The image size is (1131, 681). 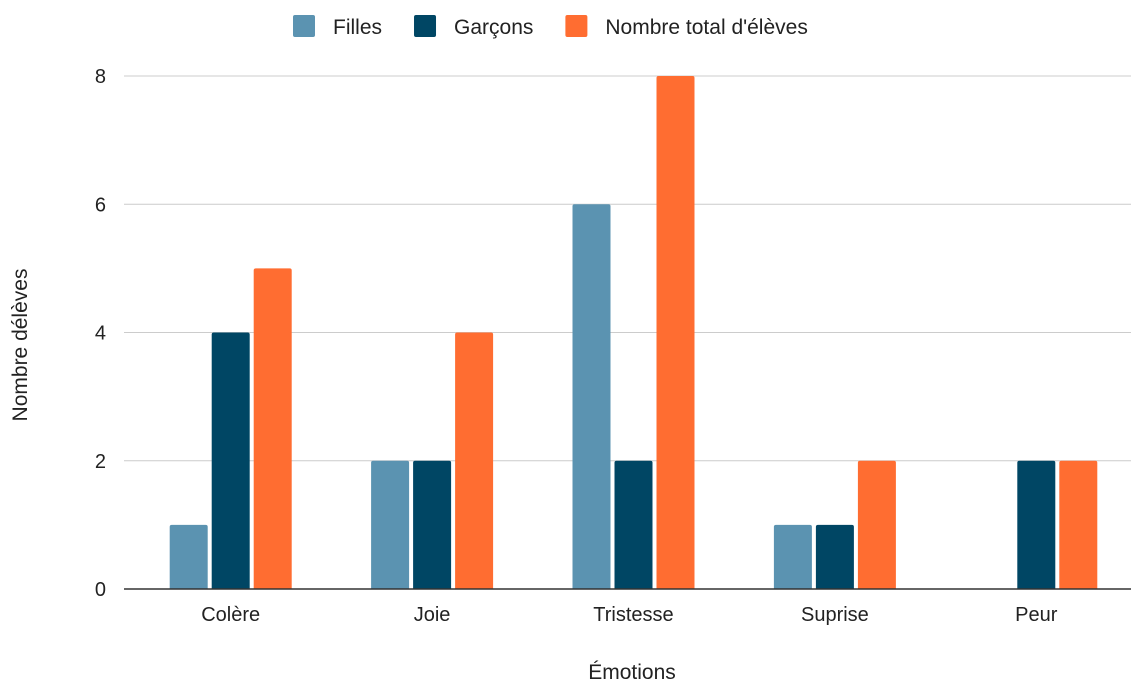 I want to click on y-tick-label: 4, so click(x=100, y=334).